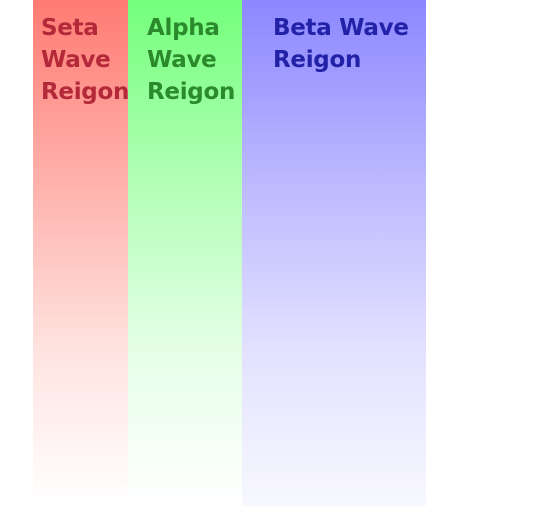 The width and height of the screenshot is (540, 506). I want to click on alpha-wave-region-label: Alpha Wave Reigon, so click(191, 60).